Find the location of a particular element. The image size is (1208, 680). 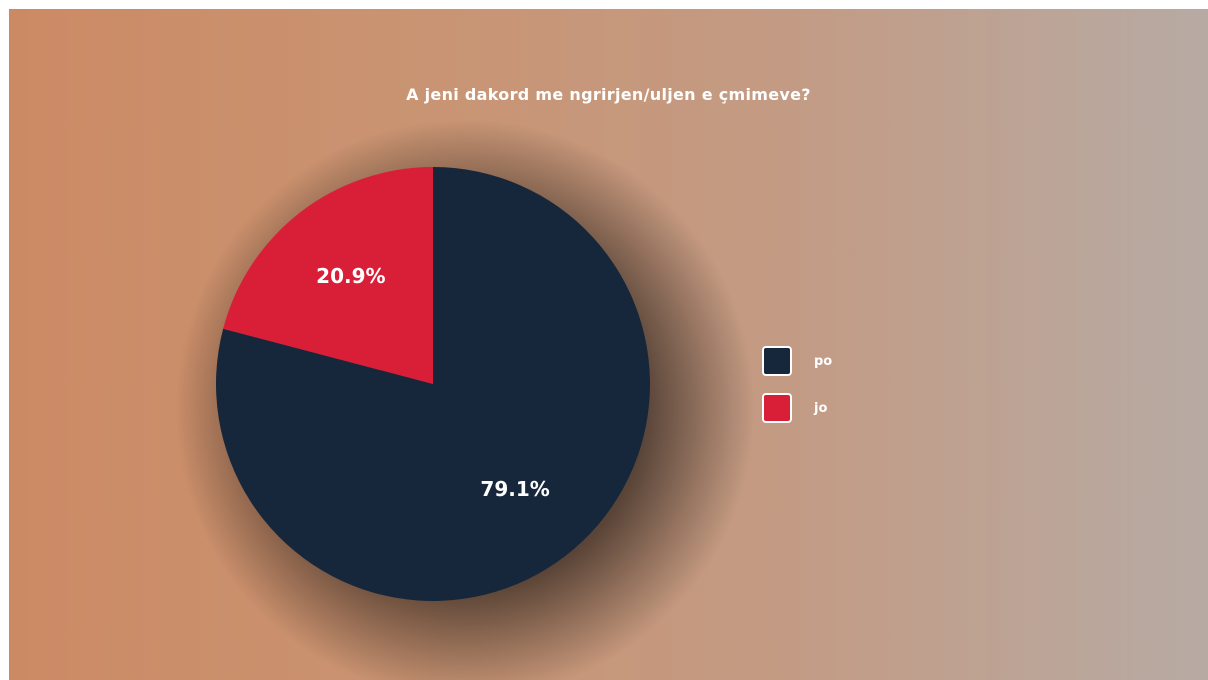

legend: po jo is located at coordinates (797, 391).